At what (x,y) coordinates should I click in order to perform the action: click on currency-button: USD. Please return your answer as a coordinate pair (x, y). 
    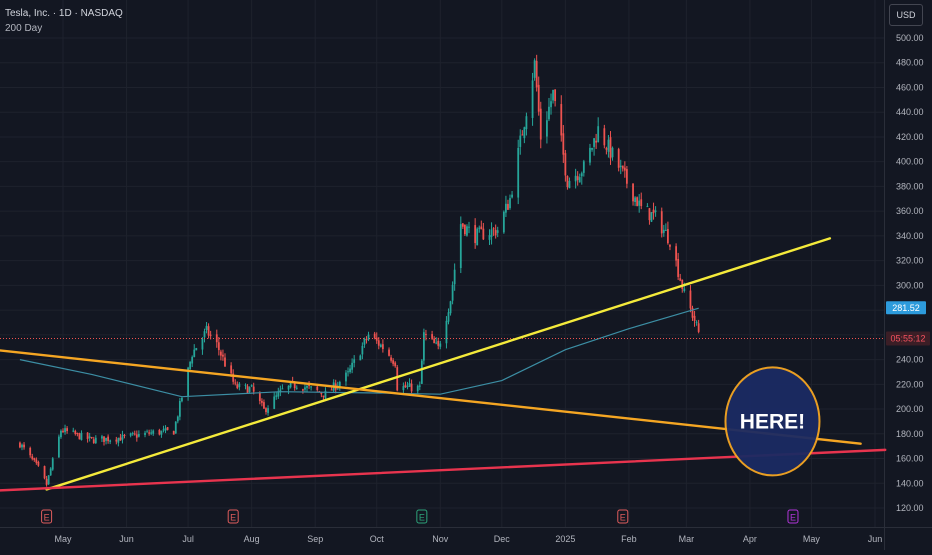
    Looking at the image, I should click on (906, 15).